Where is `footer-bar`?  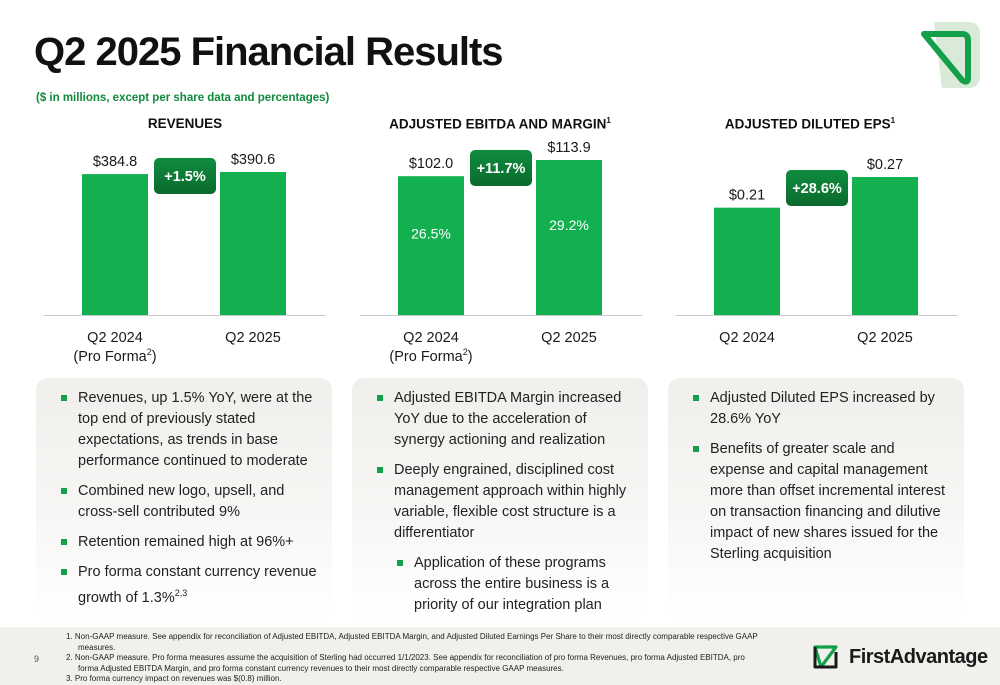 footer-bar is located at coordinates (500, 656).